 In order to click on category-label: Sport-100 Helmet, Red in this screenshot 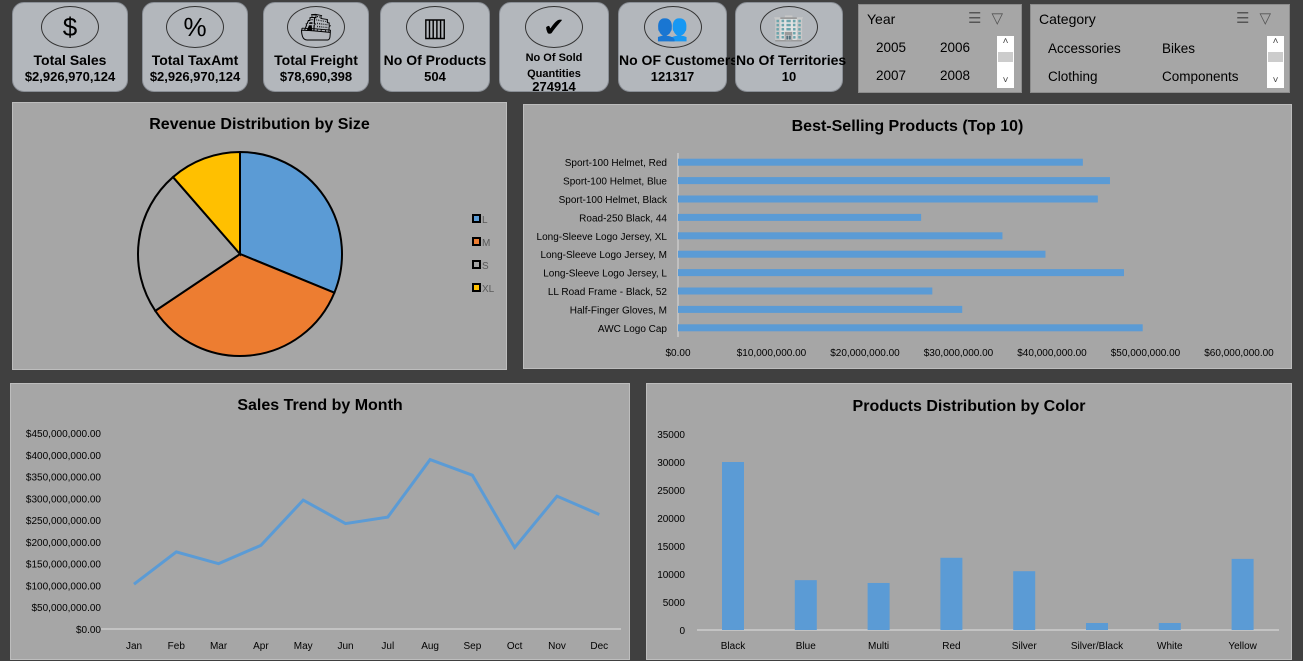, I will do `click(616, 163)`.